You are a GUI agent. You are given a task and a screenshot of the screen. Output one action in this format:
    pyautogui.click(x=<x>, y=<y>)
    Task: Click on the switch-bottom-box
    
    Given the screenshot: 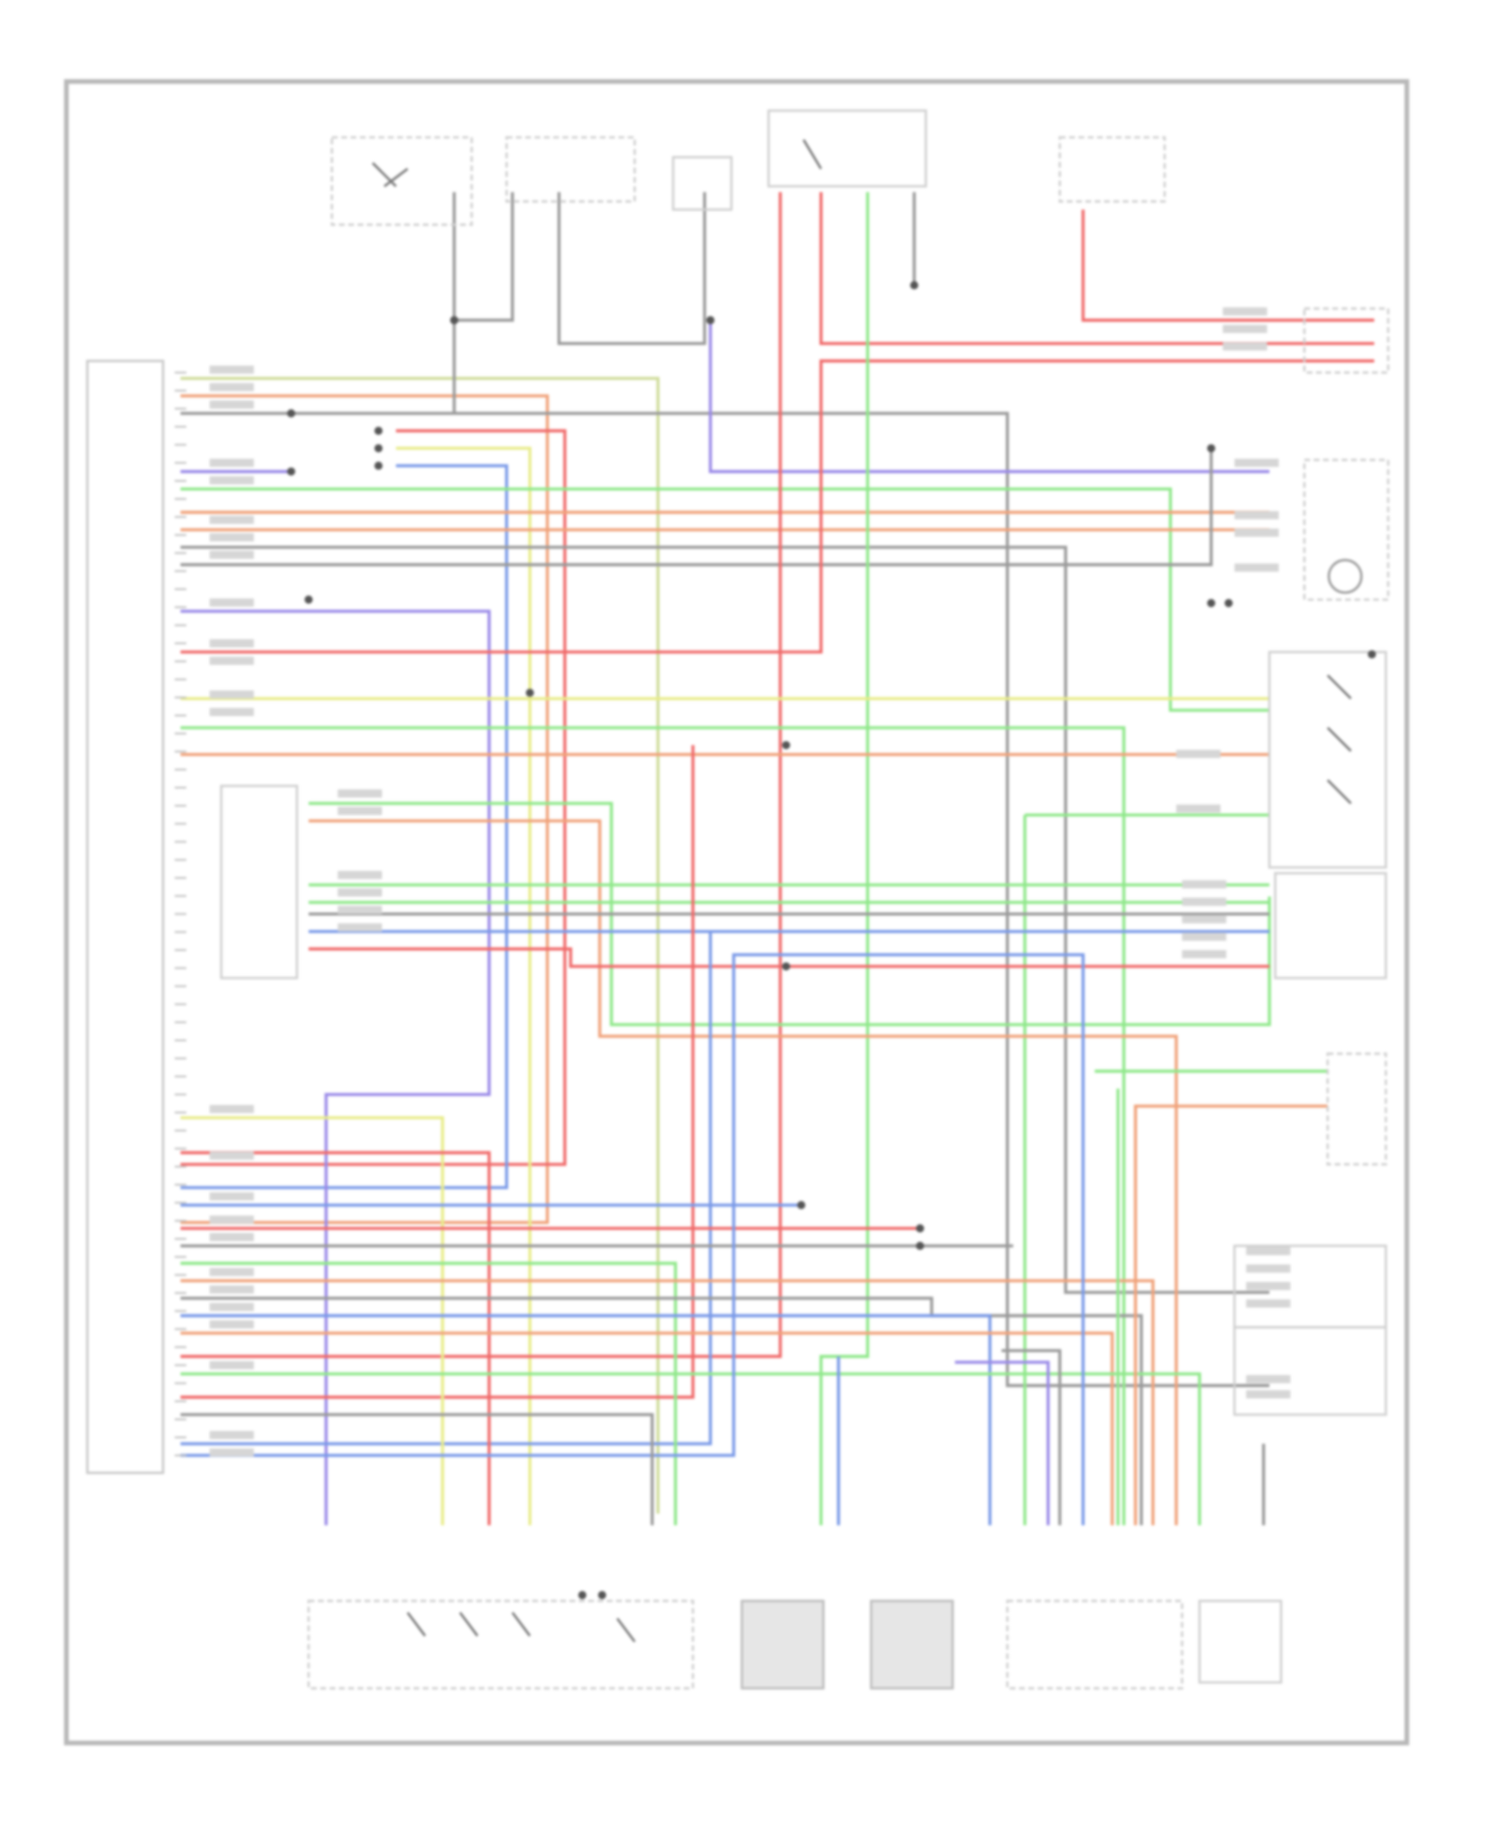 What is the action you would take?
    pyautogui.click(x=501, y=1644)
    